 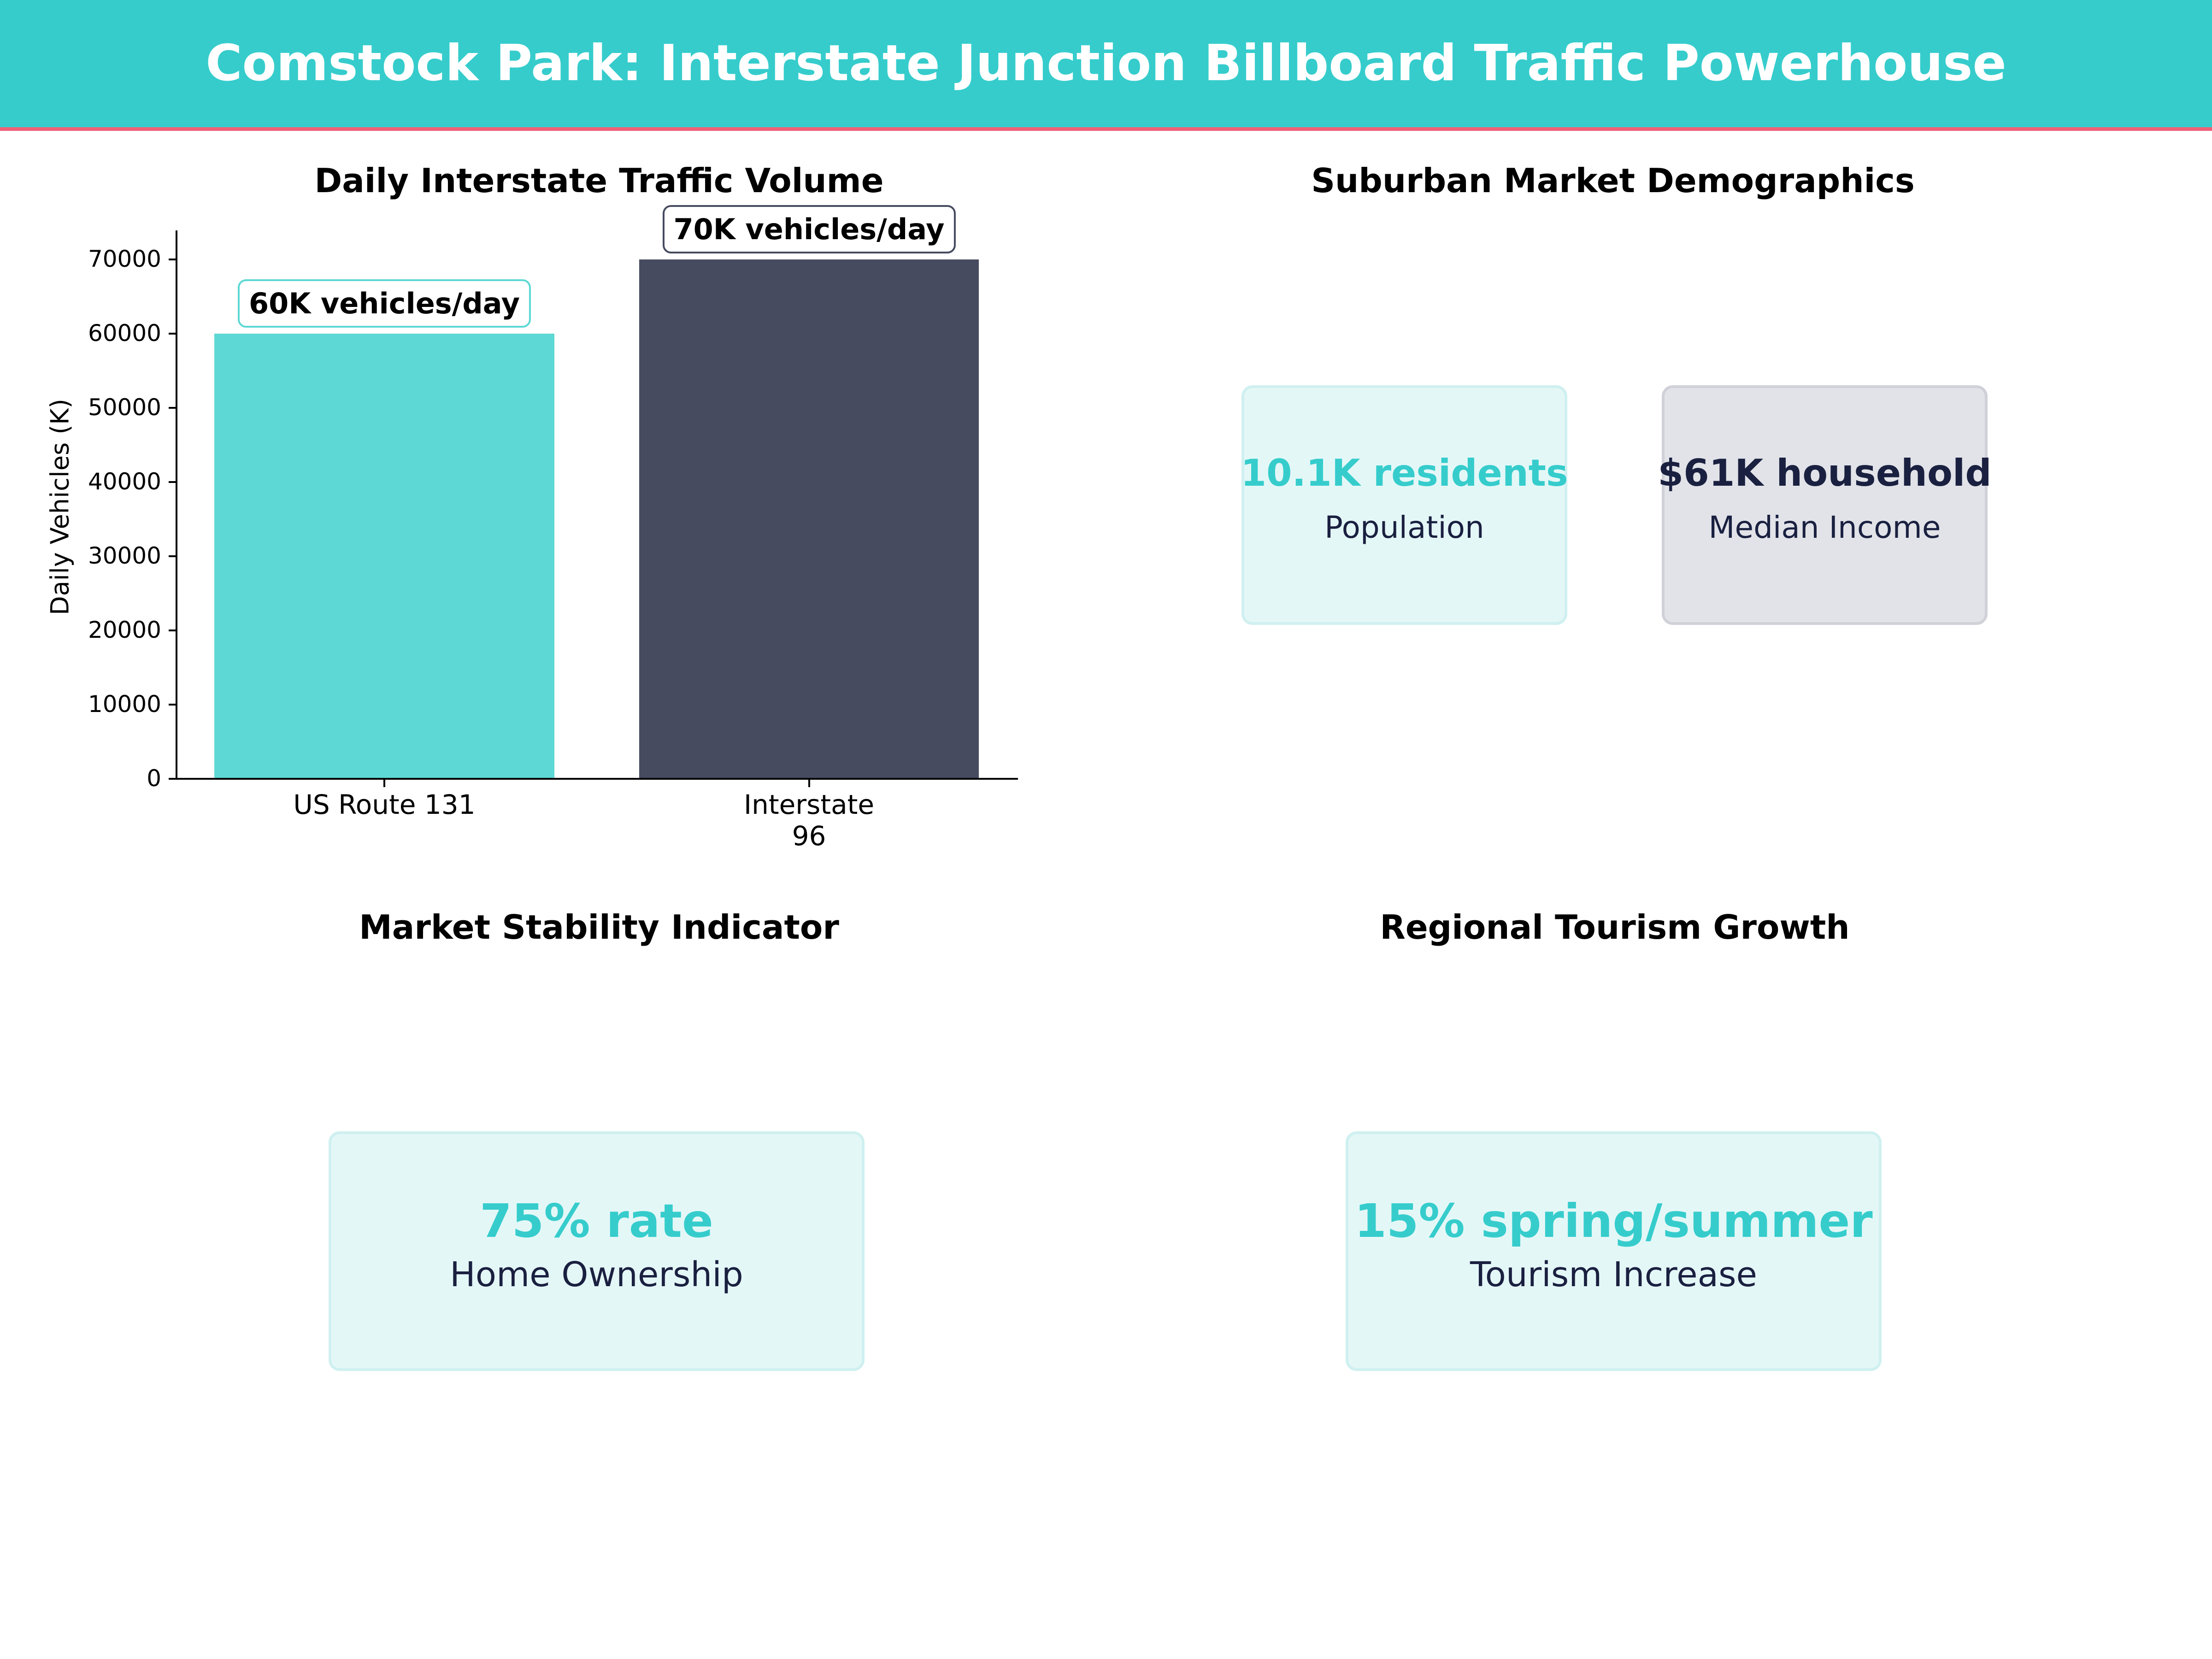 What do you see at coordinates (596, 1221) in the screenshot?
I see `home-ownership-value: 75% rate` at bounding box center [596, 1221].